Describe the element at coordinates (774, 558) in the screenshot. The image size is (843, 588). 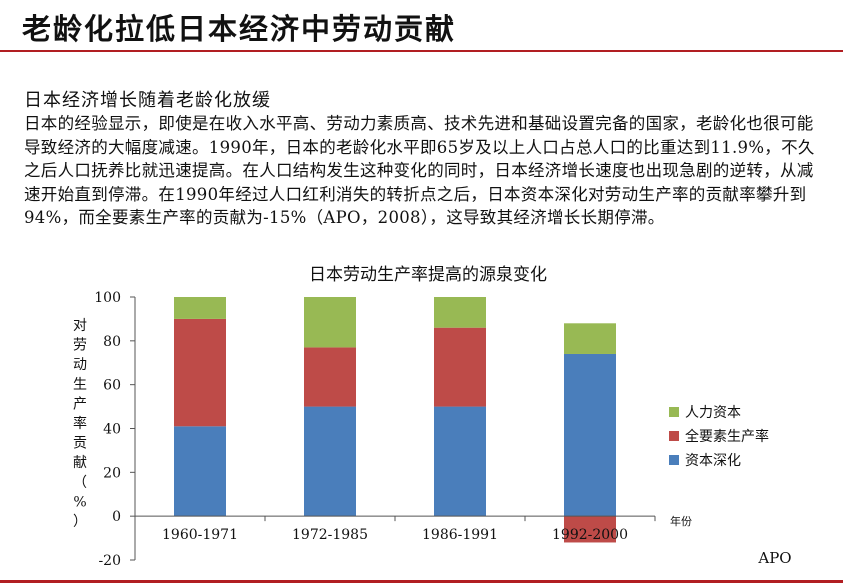
I see `source-note: APO` at that location.